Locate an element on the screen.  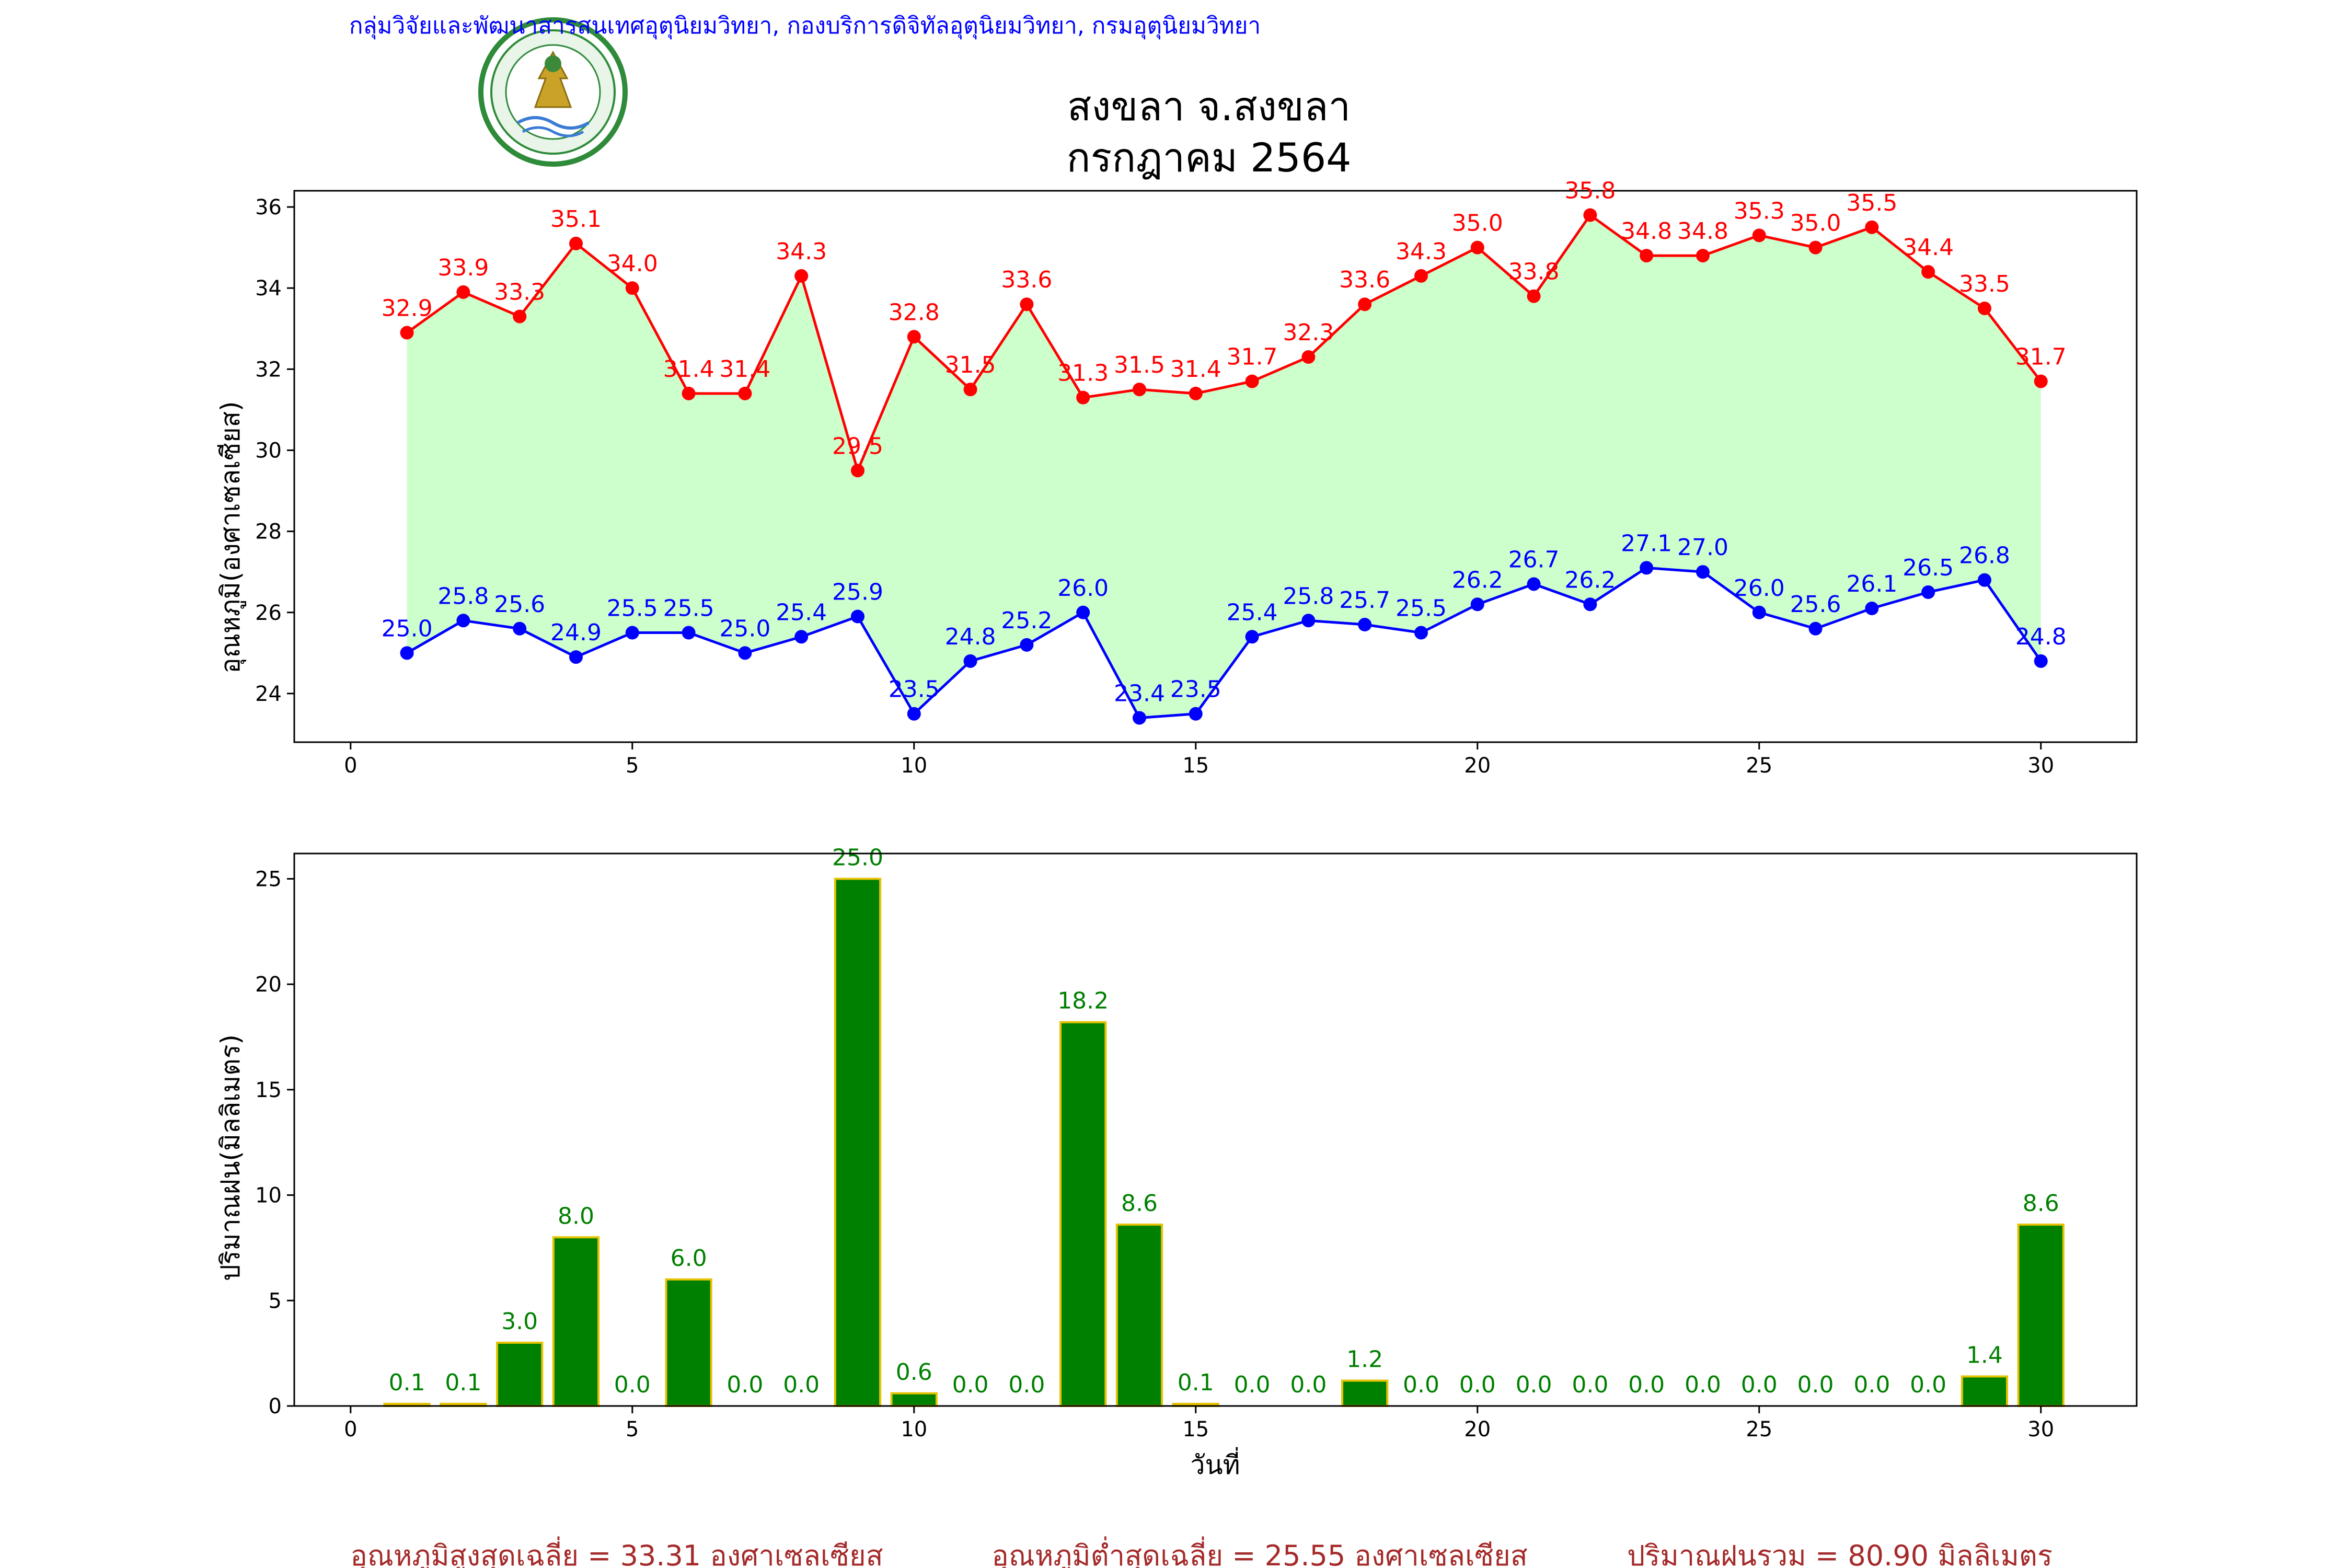
max-temp-data-label: 35.3 is located at coordinates (1759, 211).